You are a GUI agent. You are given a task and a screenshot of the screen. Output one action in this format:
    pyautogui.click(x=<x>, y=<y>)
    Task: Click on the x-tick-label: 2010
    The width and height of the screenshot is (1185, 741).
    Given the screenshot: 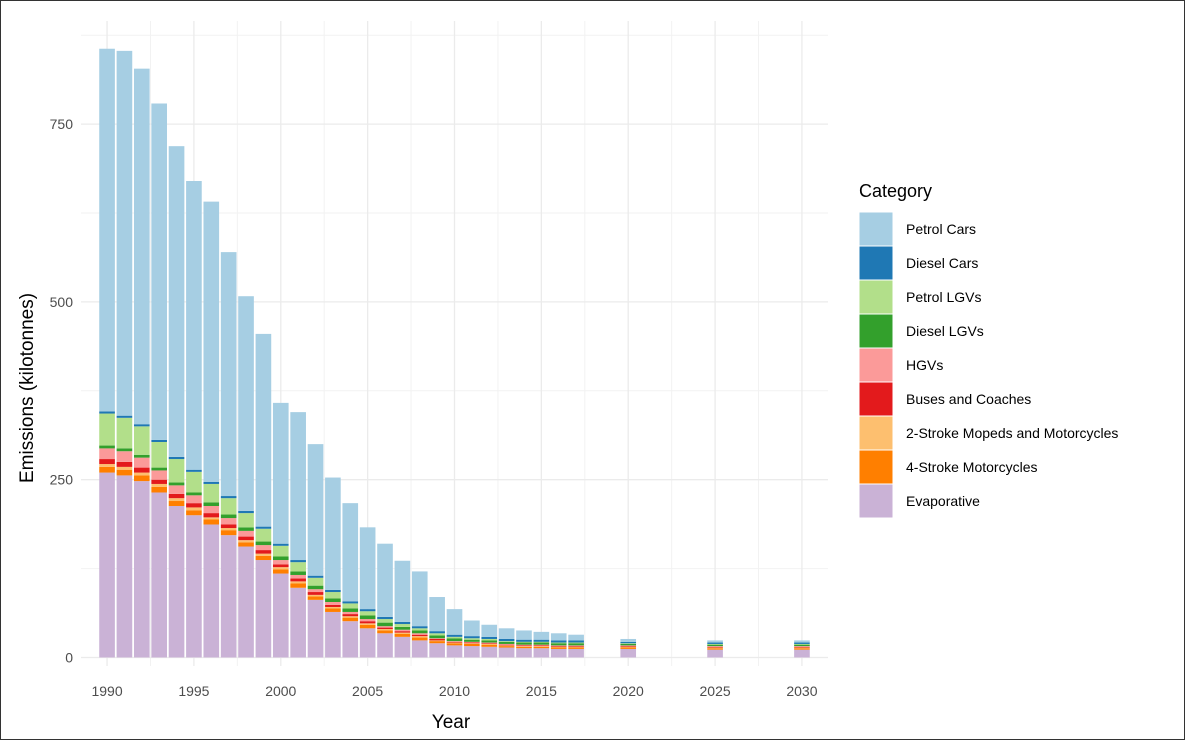 What is the action you would take?
    pyautogui.click(x=454, y=691)
    